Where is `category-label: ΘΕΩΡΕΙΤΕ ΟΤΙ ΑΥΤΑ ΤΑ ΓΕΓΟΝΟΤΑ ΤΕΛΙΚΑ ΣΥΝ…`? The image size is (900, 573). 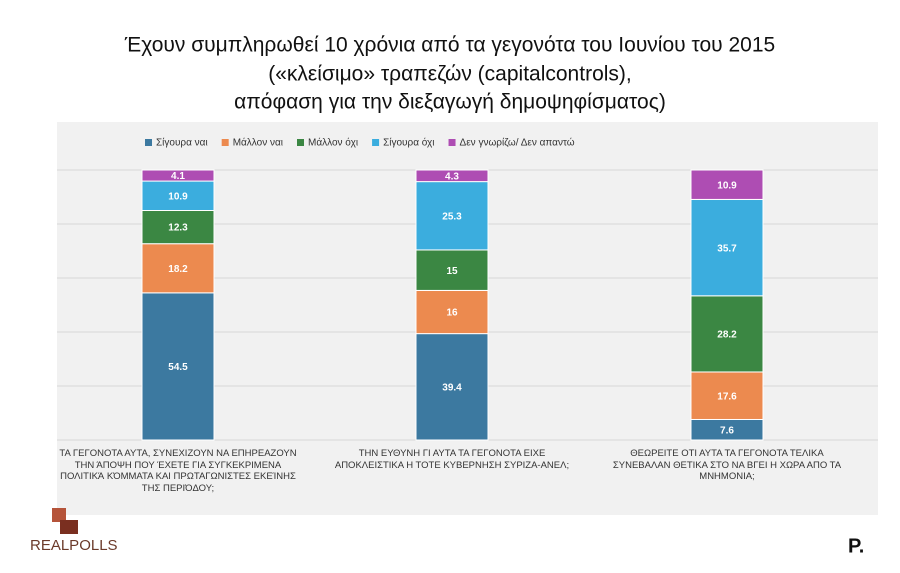
category-label: ΘΕΩΡΕΙΤΕ ΟΤΙ ΑΥΤΑ ΤΑ ΓΕΓΟΝΟΤΑ ΤΕΛΙΚΑ ΣΥΝ… is located at coordinates (727, 465).